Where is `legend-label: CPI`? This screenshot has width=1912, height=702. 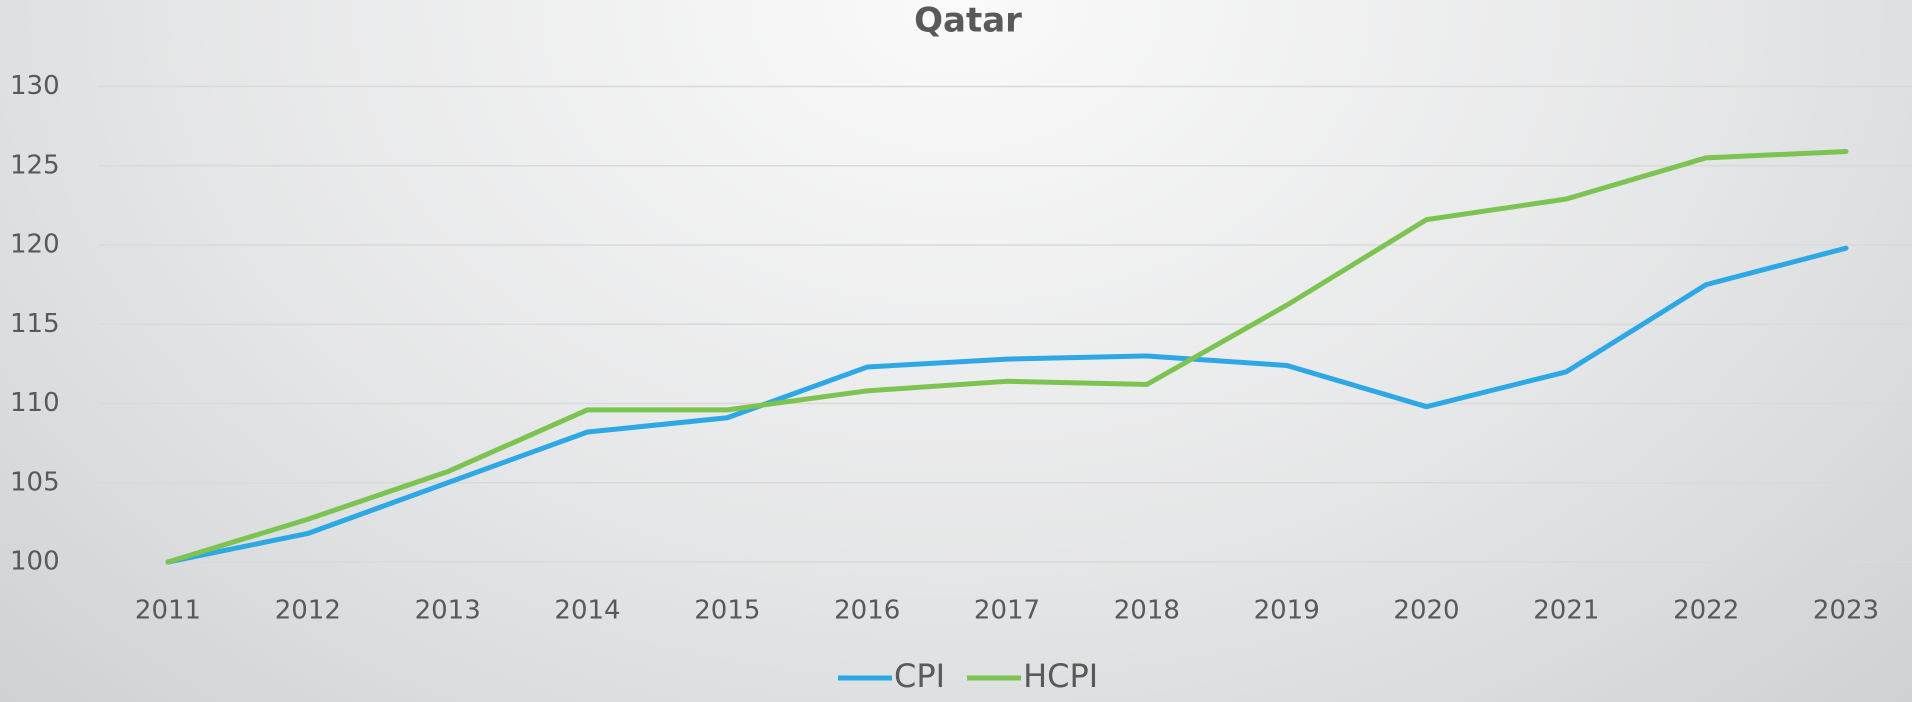 legend-label: CPI is located at coordinates (919, 676).